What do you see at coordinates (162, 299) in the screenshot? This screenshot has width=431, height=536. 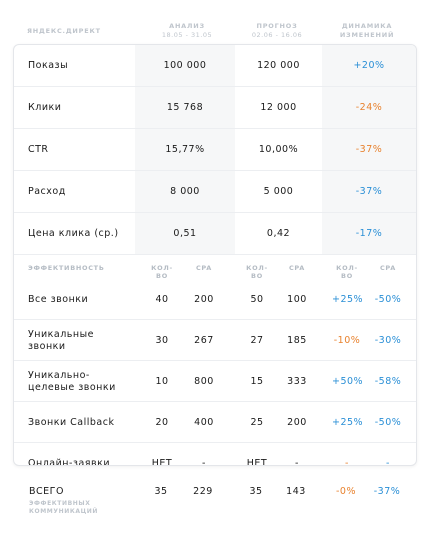 I see `call-analysis-count: 40` at bounding box center [162, 299].